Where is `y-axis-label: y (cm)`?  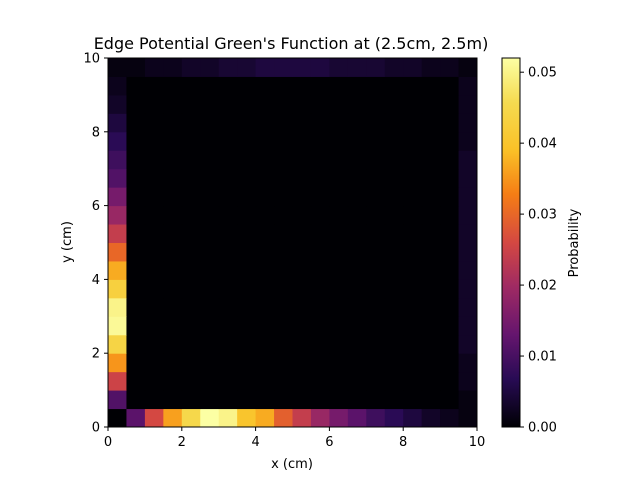
y-axis-label: y (cm) is located at coordinates (67, 242).